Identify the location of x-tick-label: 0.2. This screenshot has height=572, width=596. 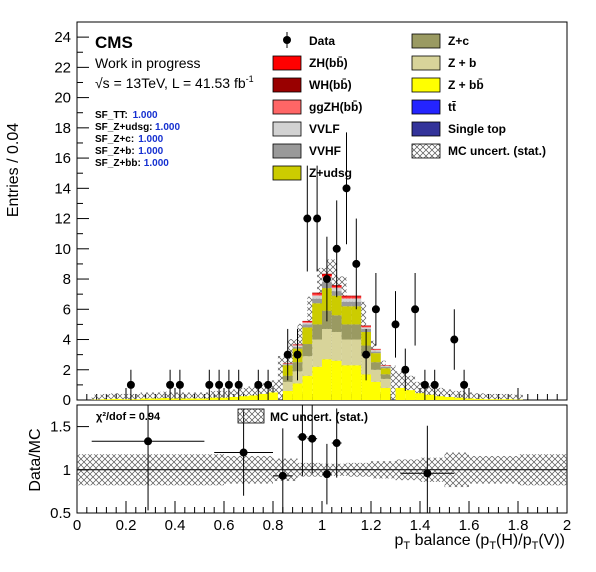
(126, 525).